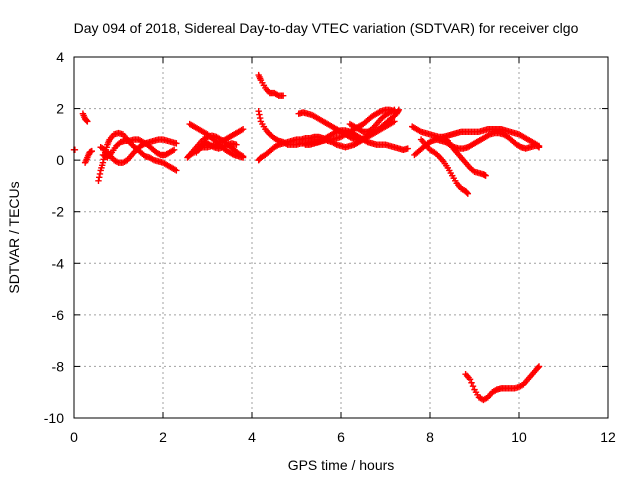 This screenshot has height=480, width=640. What do you see at coordinates (54, 418) in the screenshot?
I see `y-tick-label: -10` at bounding box center [54, 418].